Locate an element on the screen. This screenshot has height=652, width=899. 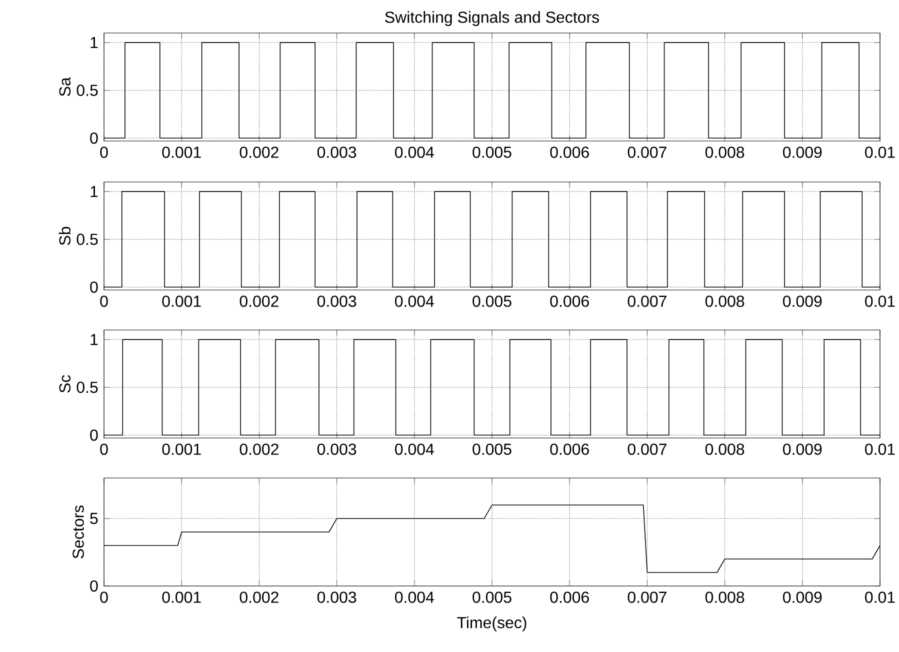
y-axis-title: Sb is located at coordinates (64, 236).